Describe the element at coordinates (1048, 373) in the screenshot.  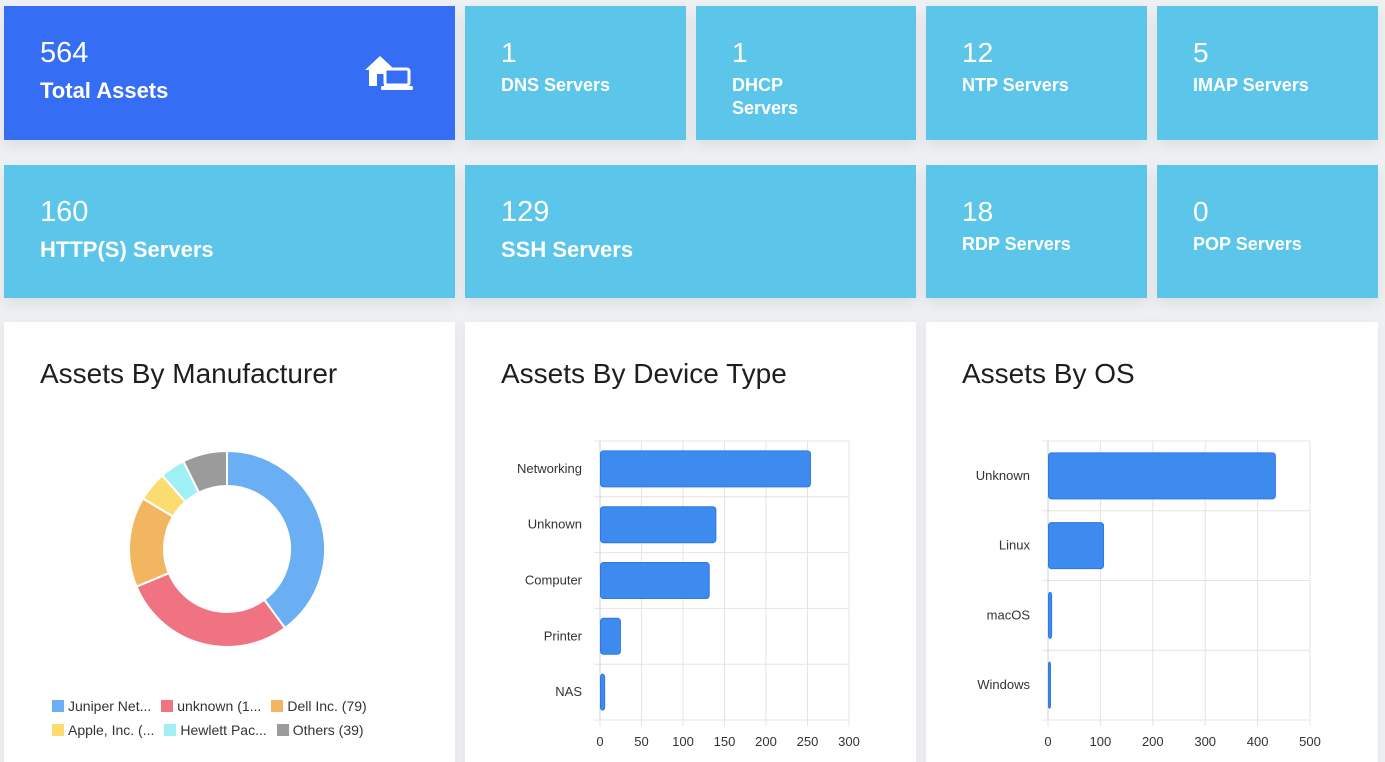
I see `os-card-title: Assets By OS` at that location.